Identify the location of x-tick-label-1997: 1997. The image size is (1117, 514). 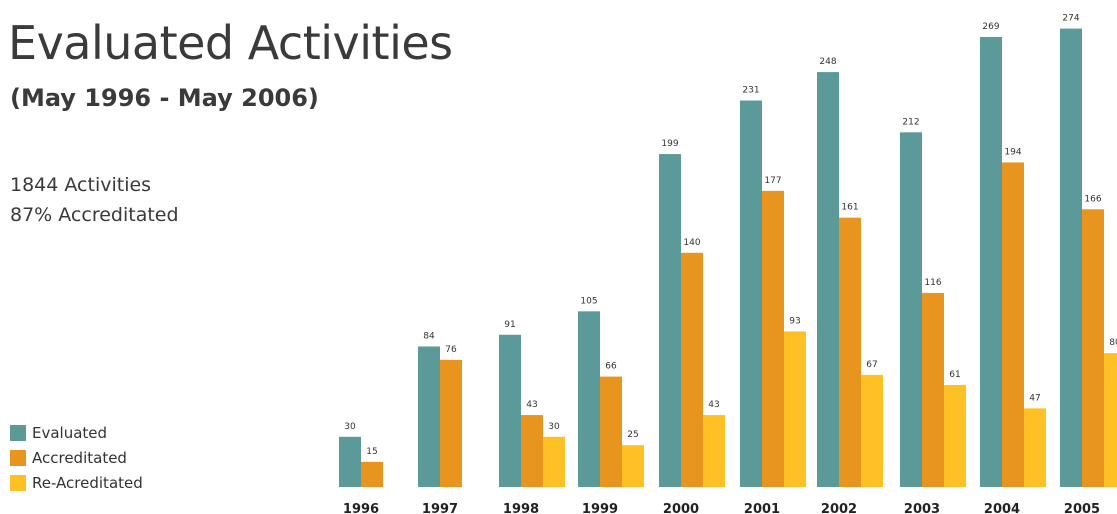
(440, 508).